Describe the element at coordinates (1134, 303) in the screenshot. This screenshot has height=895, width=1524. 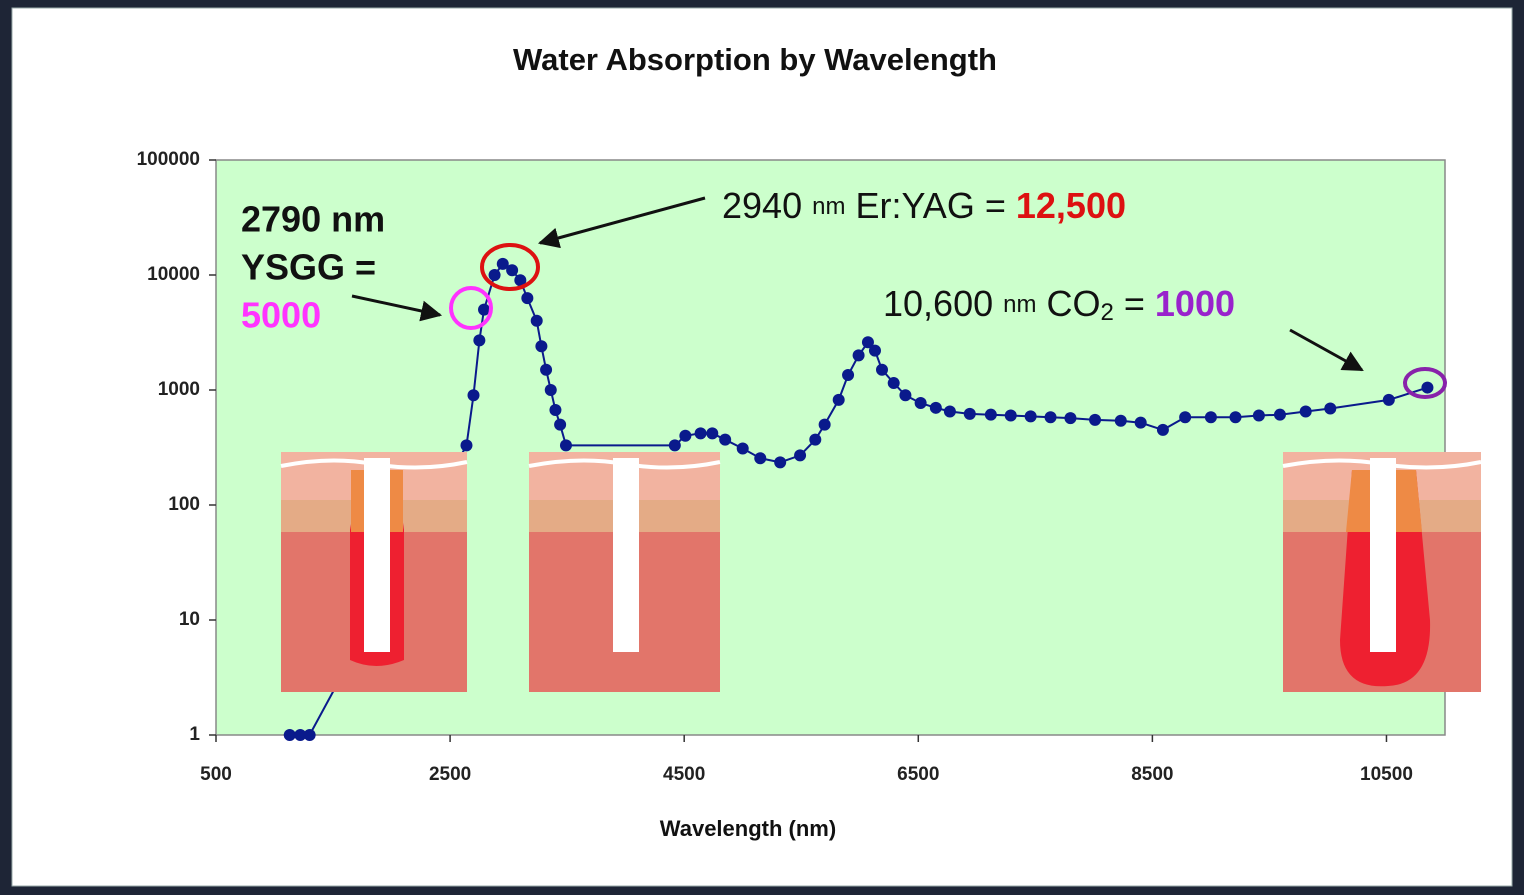
I see `annotation-text: =` at that location.